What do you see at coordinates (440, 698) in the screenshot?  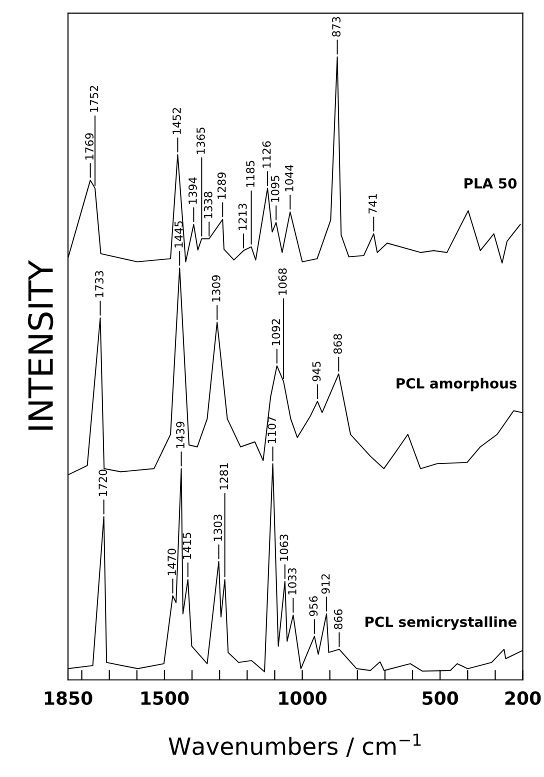 I see `x-tick-label: 500` at bounding box center [440, 698].